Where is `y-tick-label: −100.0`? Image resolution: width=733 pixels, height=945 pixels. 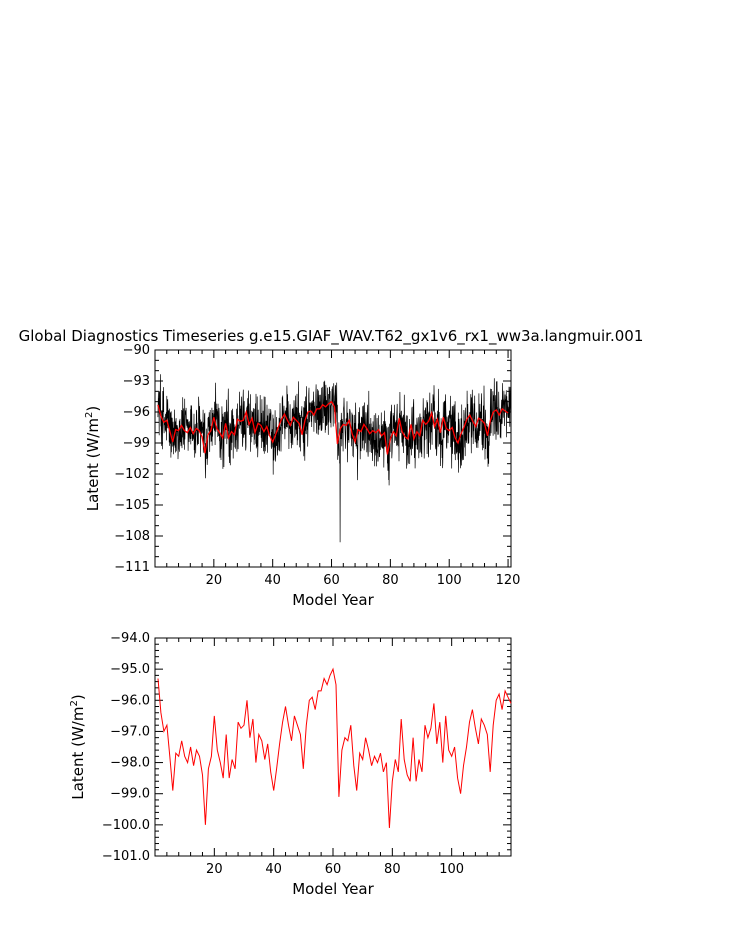 y-tick-label: −100.0 is located at coordinates (126, 825).